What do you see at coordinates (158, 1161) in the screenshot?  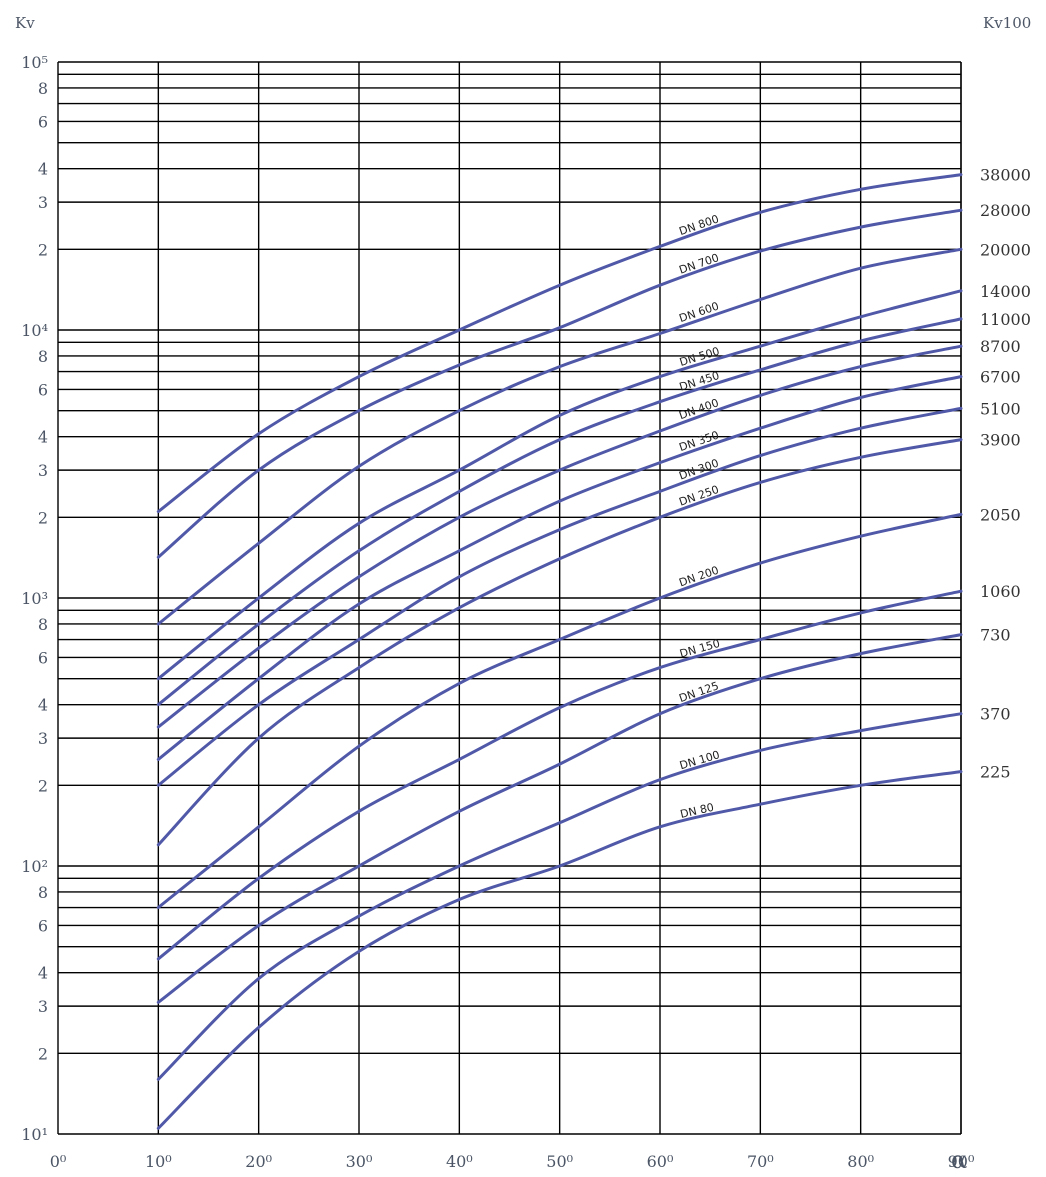 I see `x-tick-label: 10⁰` at bounding box center [158, 1161].